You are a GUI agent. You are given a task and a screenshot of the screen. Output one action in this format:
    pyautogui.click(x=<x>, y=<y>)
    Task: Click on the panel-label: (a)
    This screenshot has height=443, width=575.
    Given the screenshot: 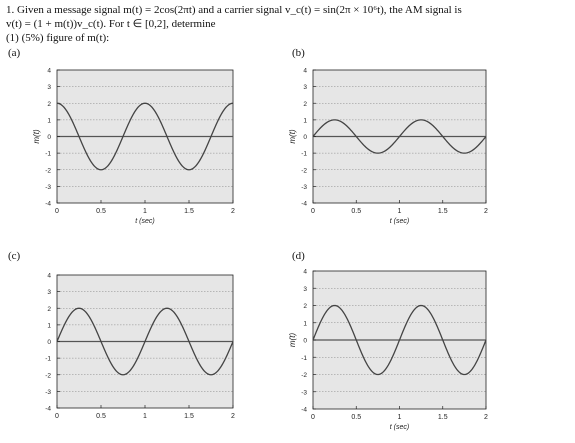 What is the action you would take?
    pyautogui.click(x=14, y=53)
    